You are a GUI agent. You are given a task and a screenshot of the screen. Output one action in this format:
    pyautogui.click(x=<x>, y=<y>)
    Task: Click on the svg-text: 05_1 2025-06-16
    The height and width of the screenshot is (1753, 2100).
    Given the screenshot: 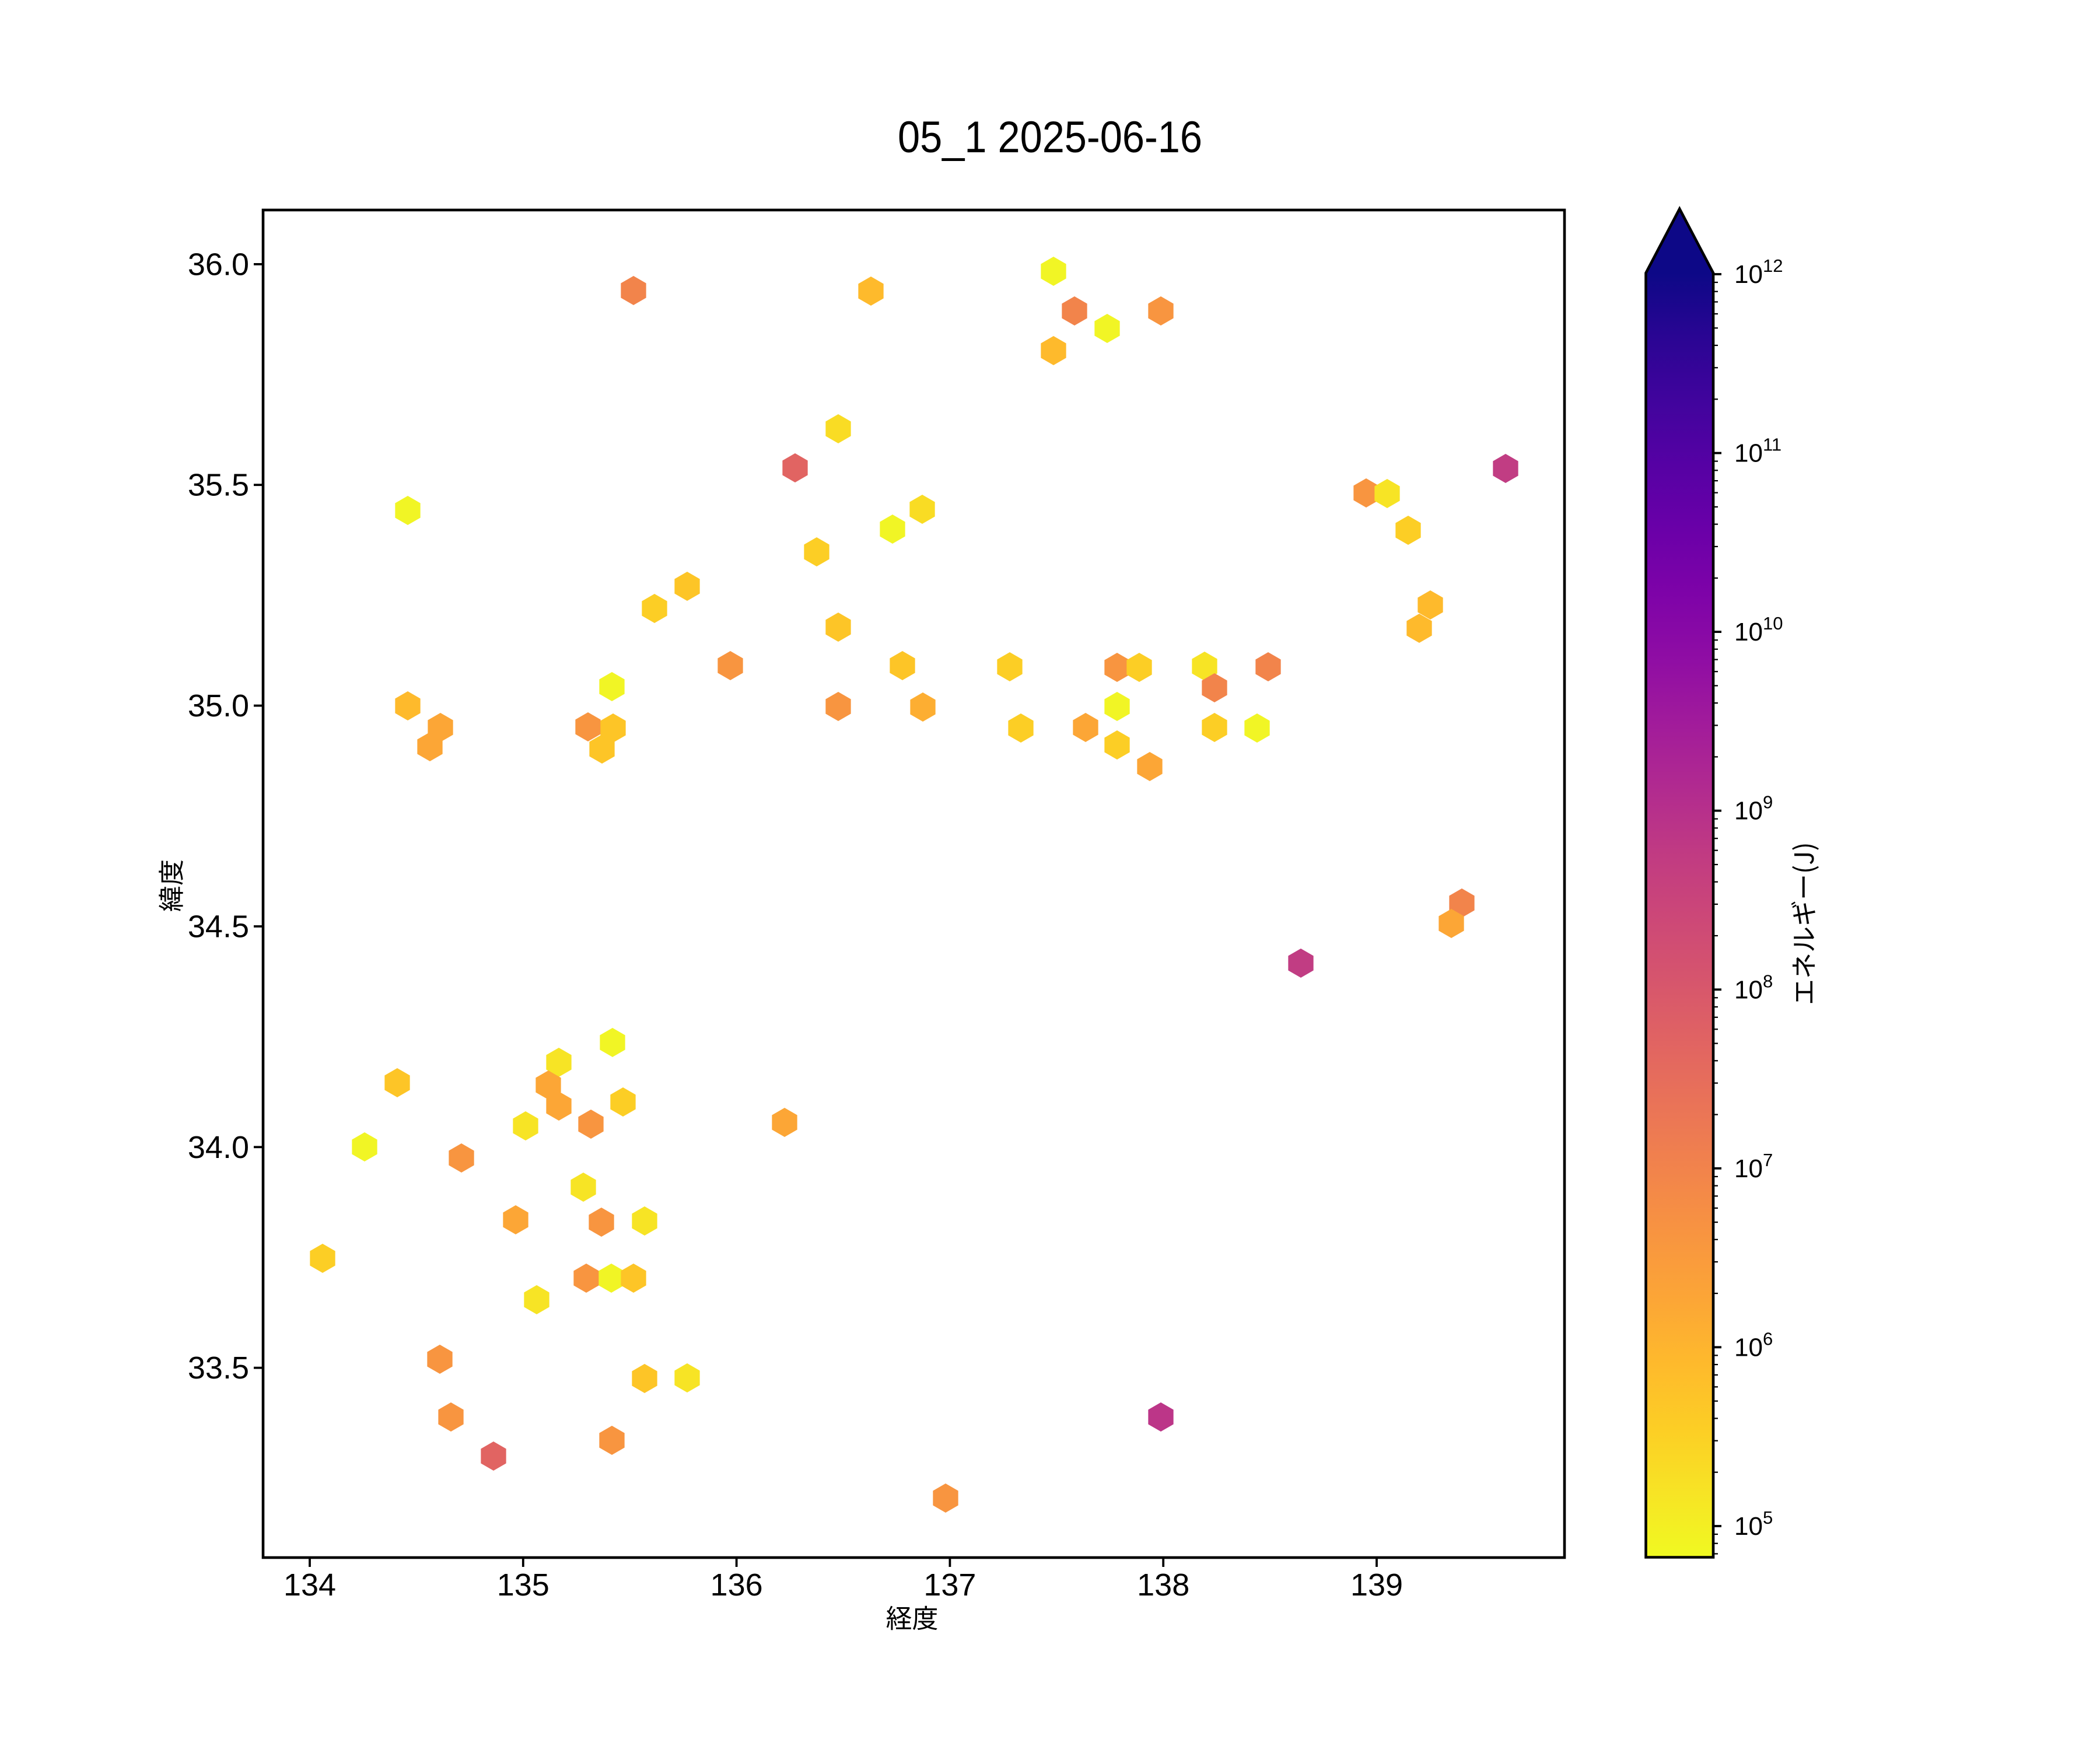 What is the action you would take?
    pyautogui.click(x=1050, y=137)
    